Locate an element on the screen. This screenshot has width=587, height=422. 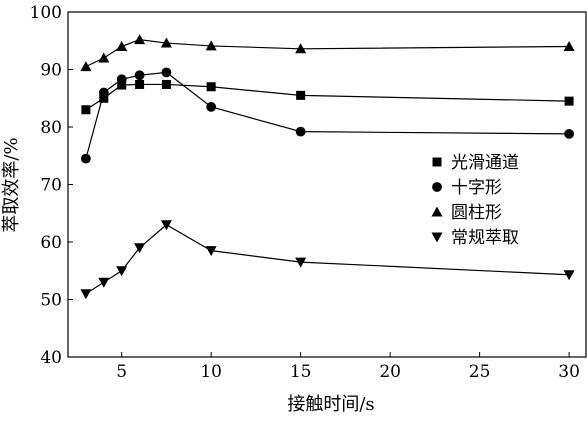
y-tick-label: 50 is located at coordinates (51, 301).